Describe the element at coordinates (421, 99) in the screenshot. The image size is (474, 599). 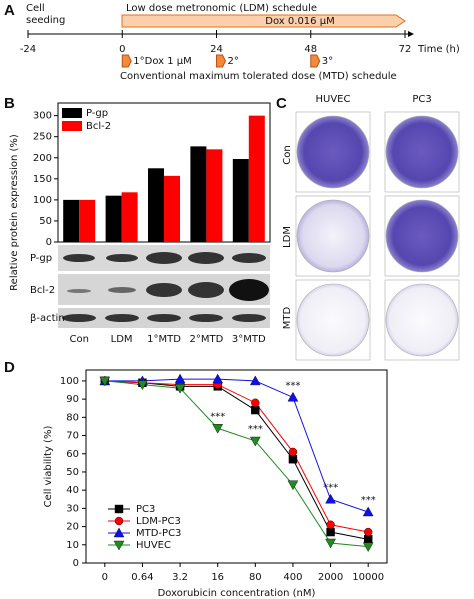
I see `column-label: PC3` at that location.